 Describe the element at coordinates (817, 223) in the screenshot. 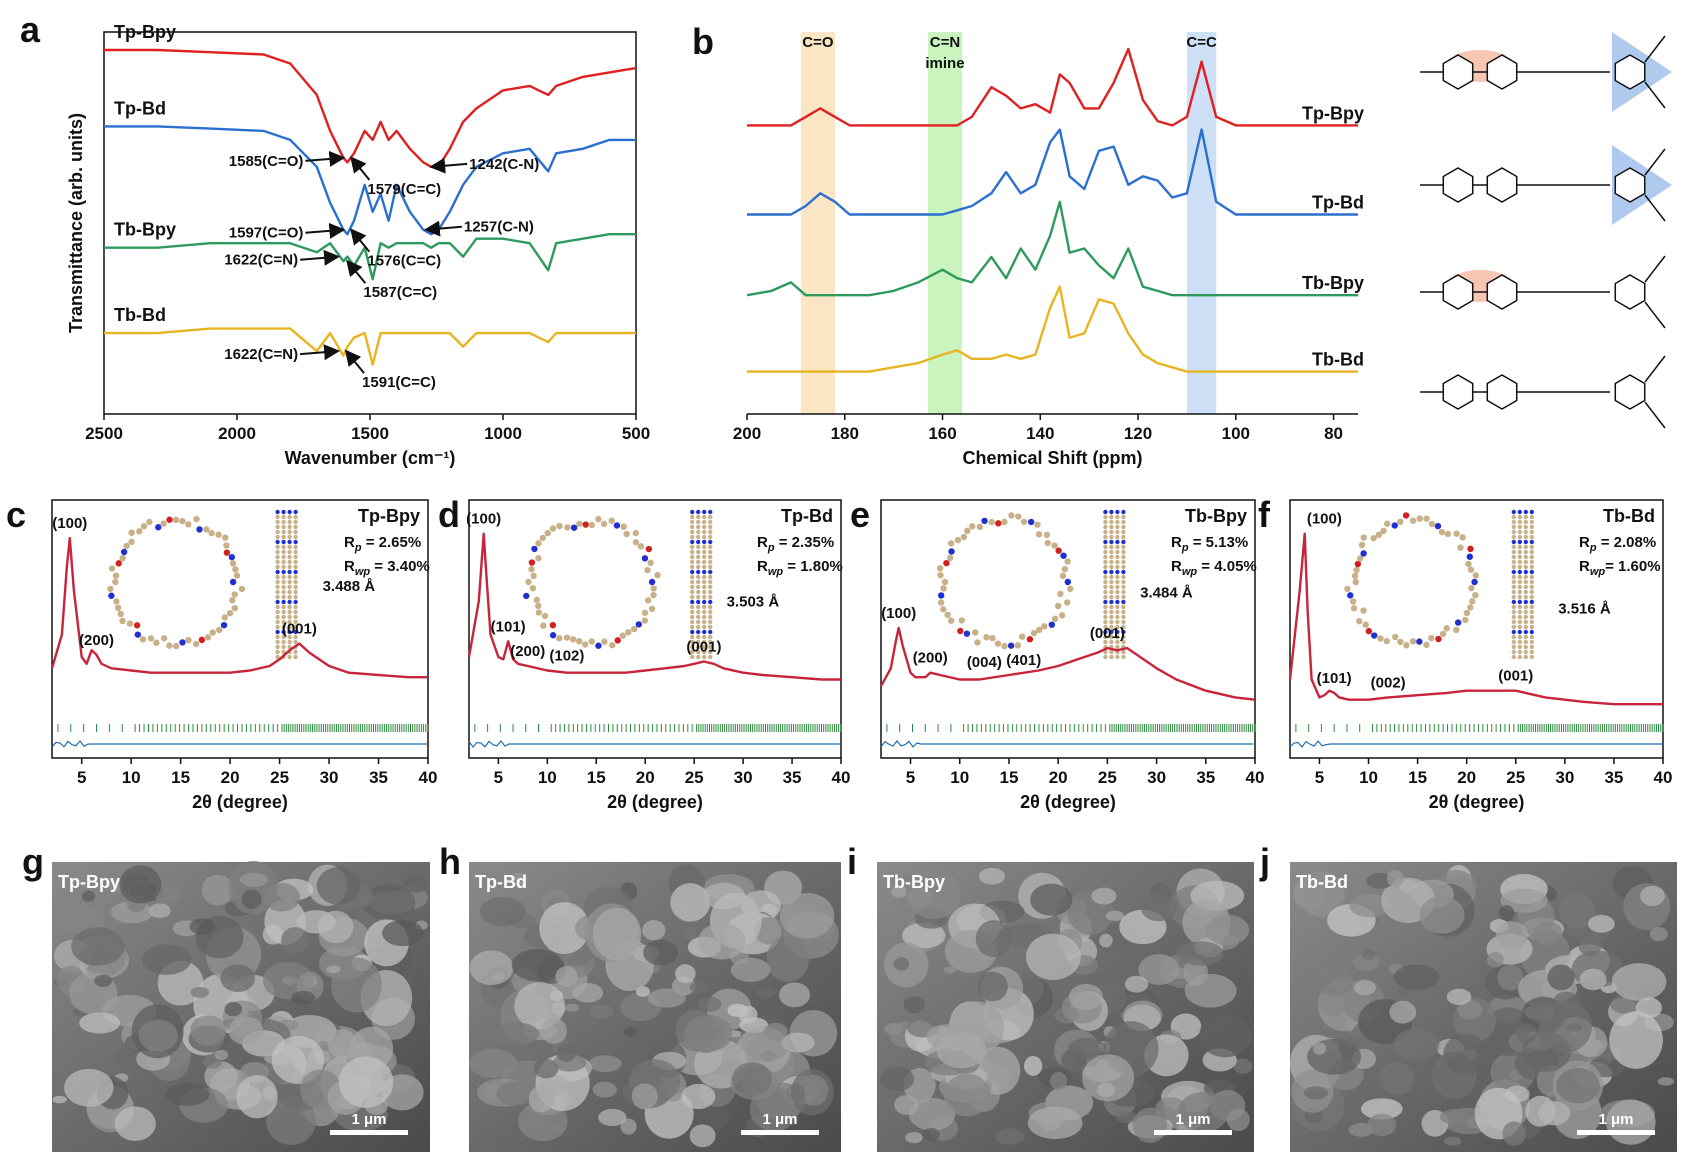

I see `band` at that location.